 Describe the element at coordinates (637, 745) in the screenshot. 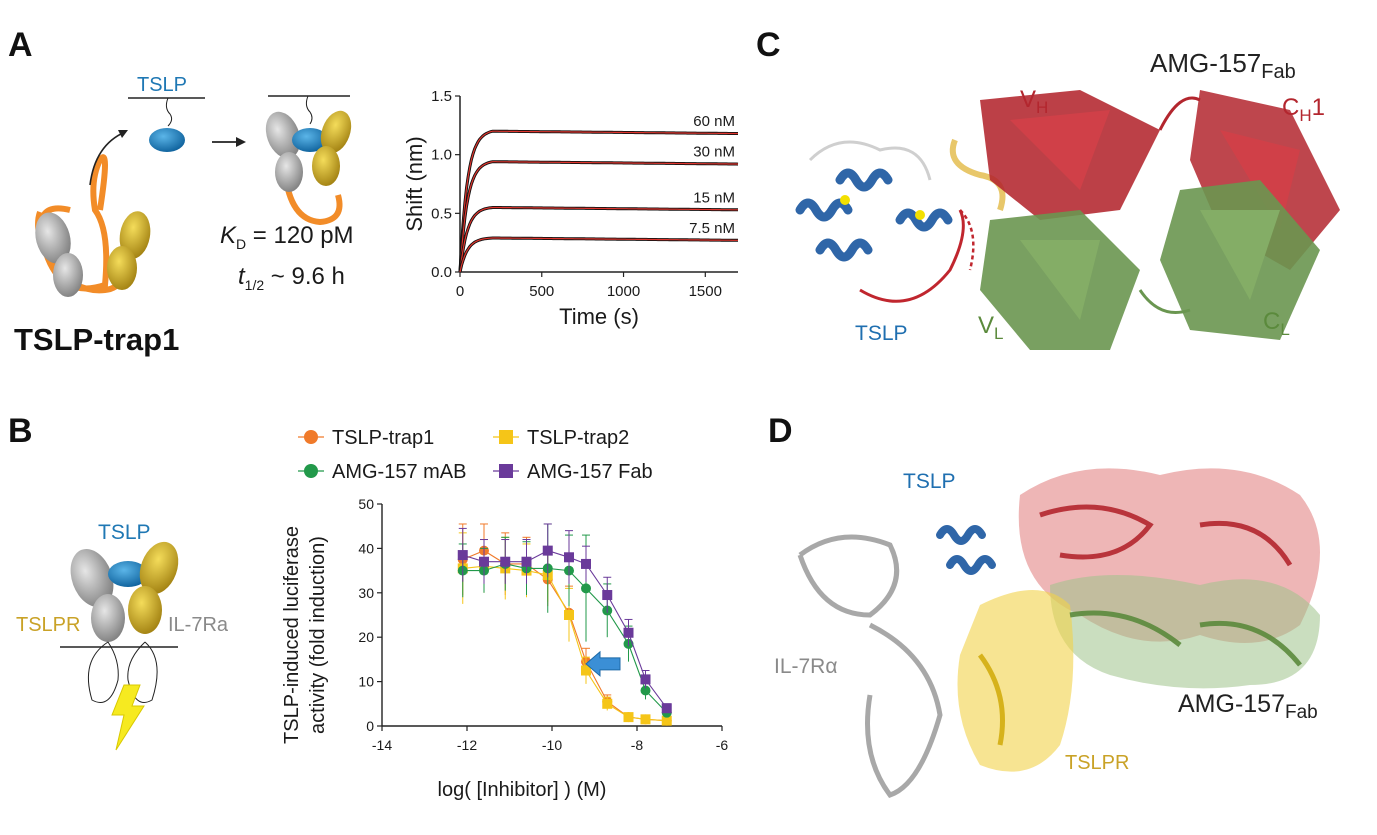

I see `x-tick-label: -8` at that location.